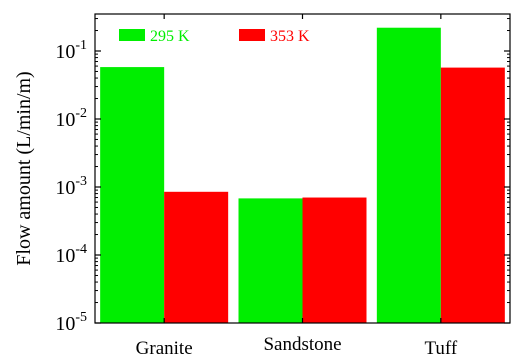  Describe the element at coordinates (440, 348) in the screenshot. I see `category-label-tuff: Tuff` at that location.